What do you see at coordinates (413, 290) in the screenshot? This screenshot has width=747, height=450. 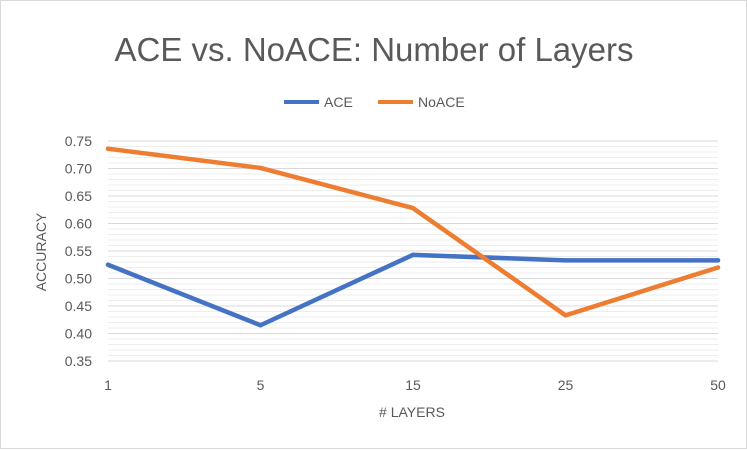 I see `series-line-ace` at bounding box center [413, 290].